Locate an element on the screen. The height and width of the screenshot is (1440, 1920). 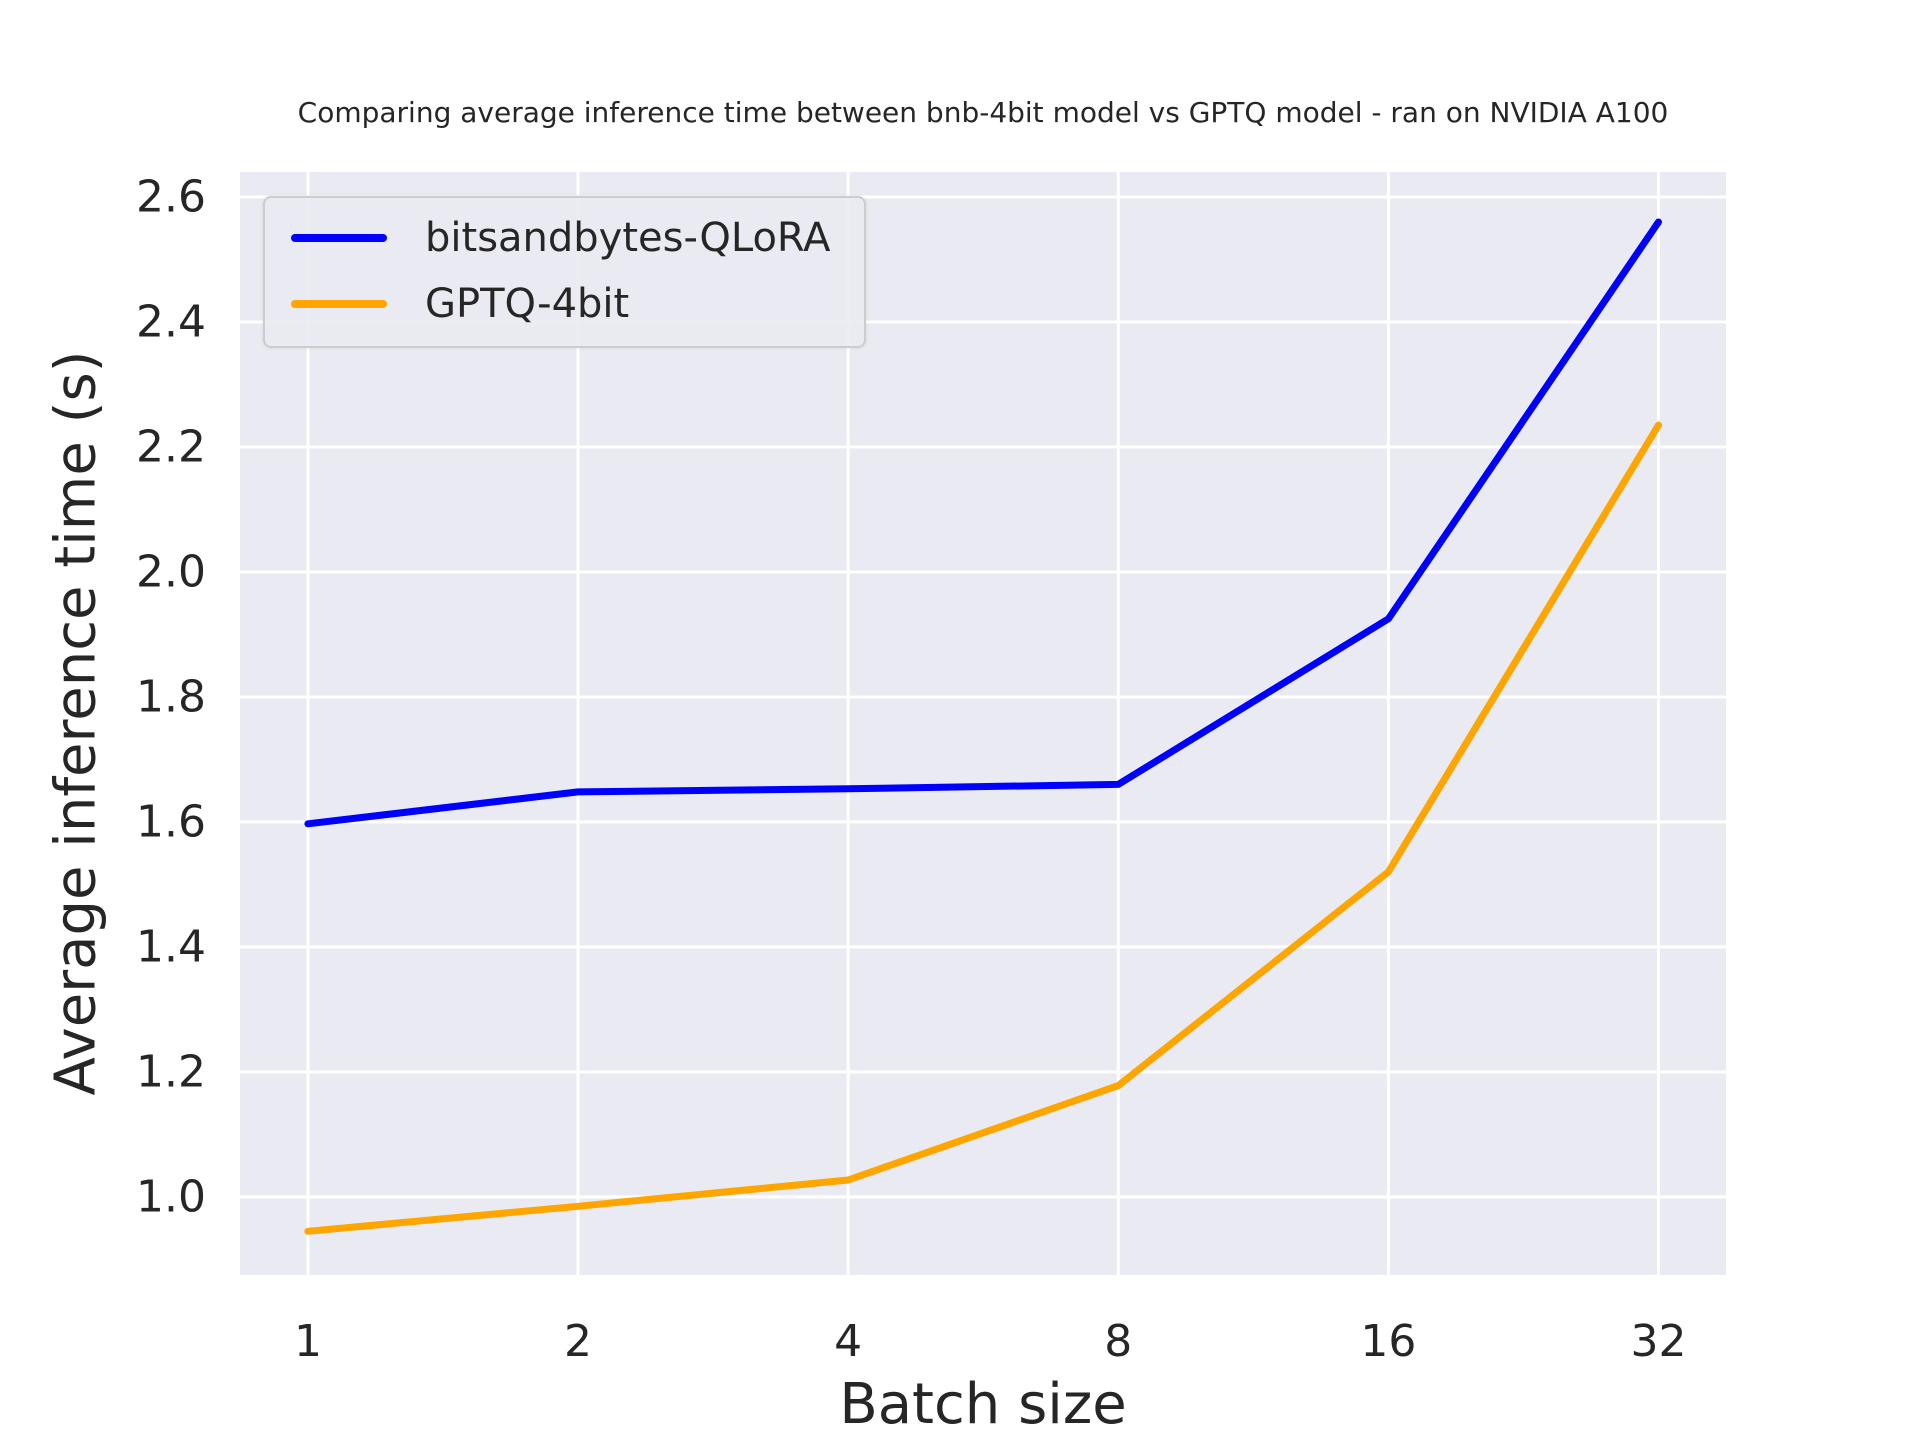
y-tick-label: 1.2 is located at coordinates (171, 1072).